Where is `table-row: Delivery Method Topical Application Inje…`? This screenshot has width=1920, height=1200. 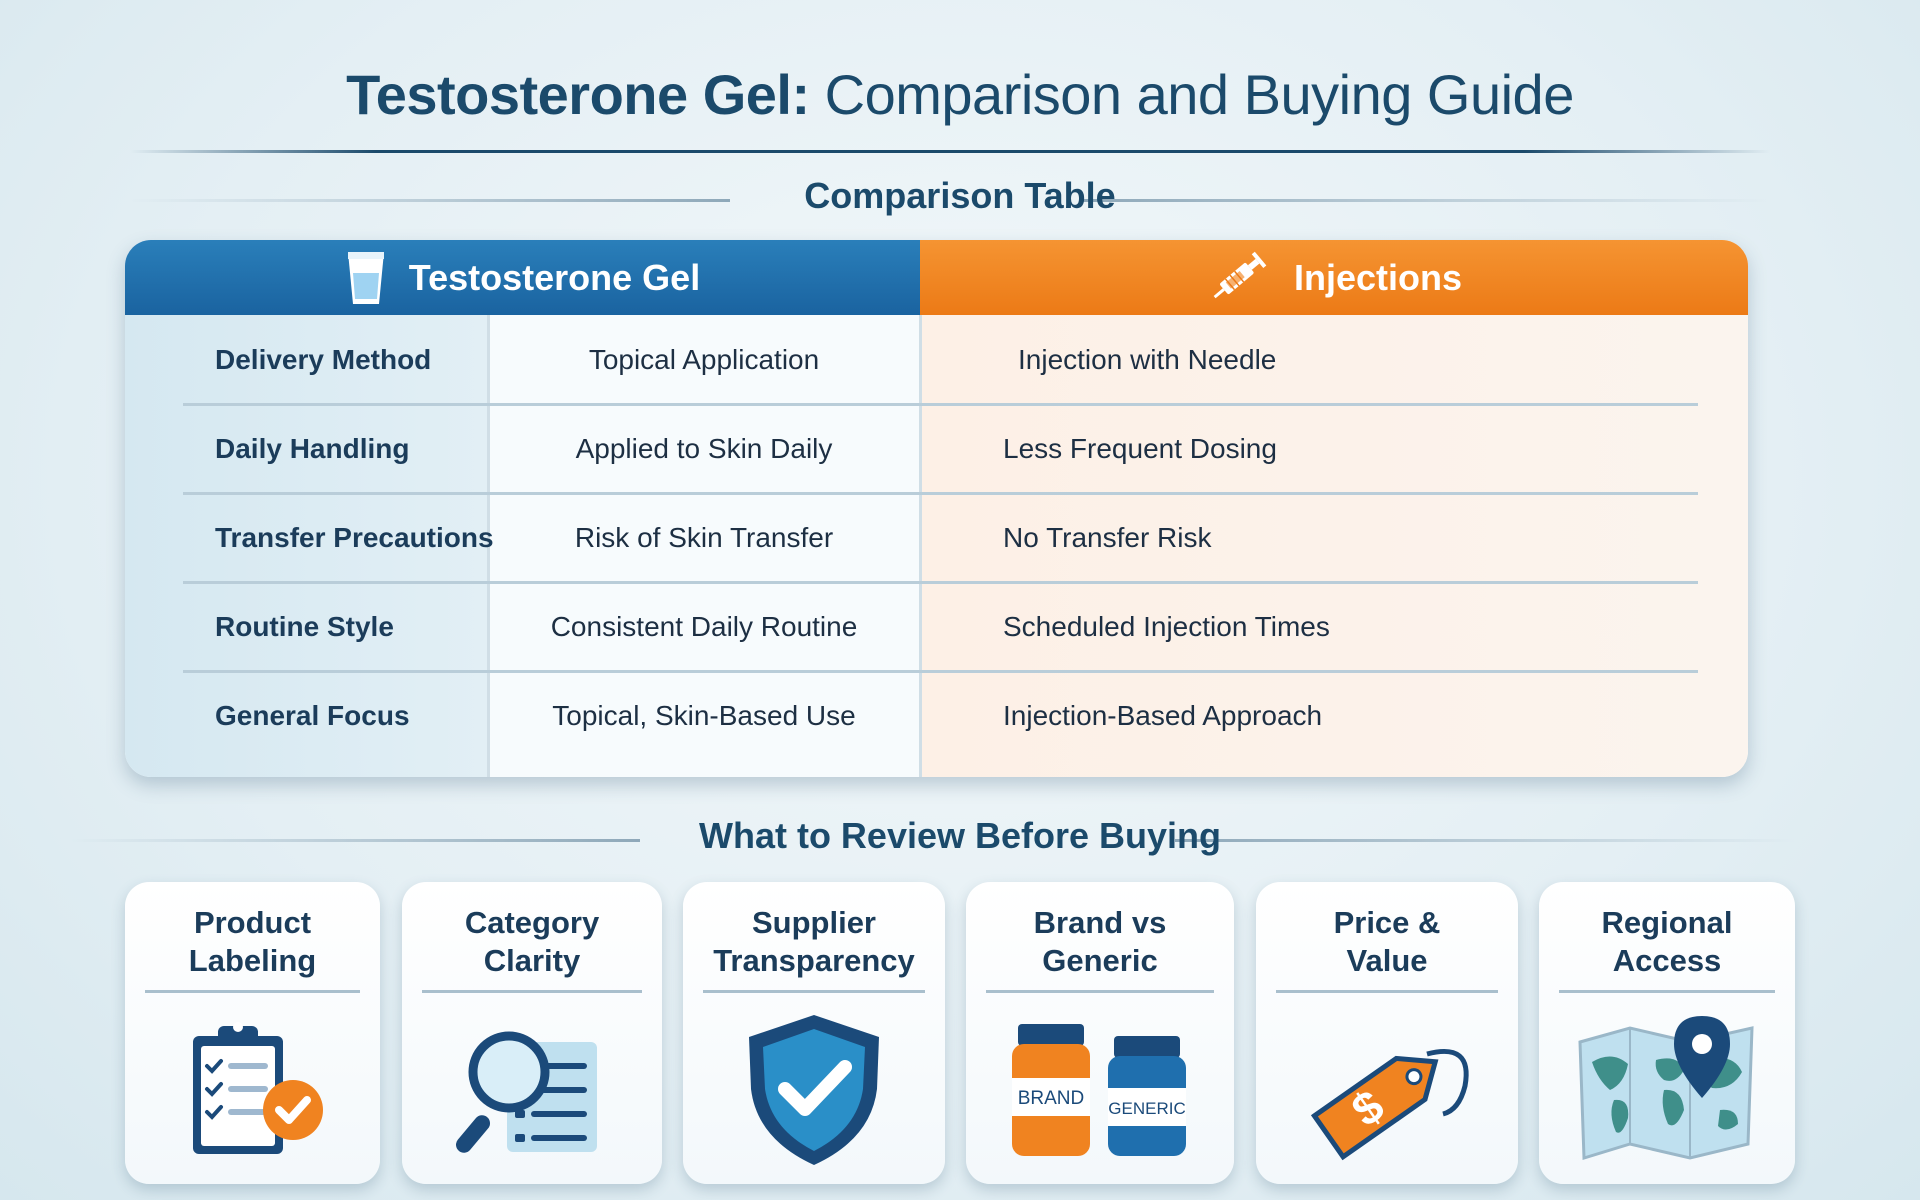
table-row: Delivery Method Topical Application Inje… is located at coordinates (936, 359).